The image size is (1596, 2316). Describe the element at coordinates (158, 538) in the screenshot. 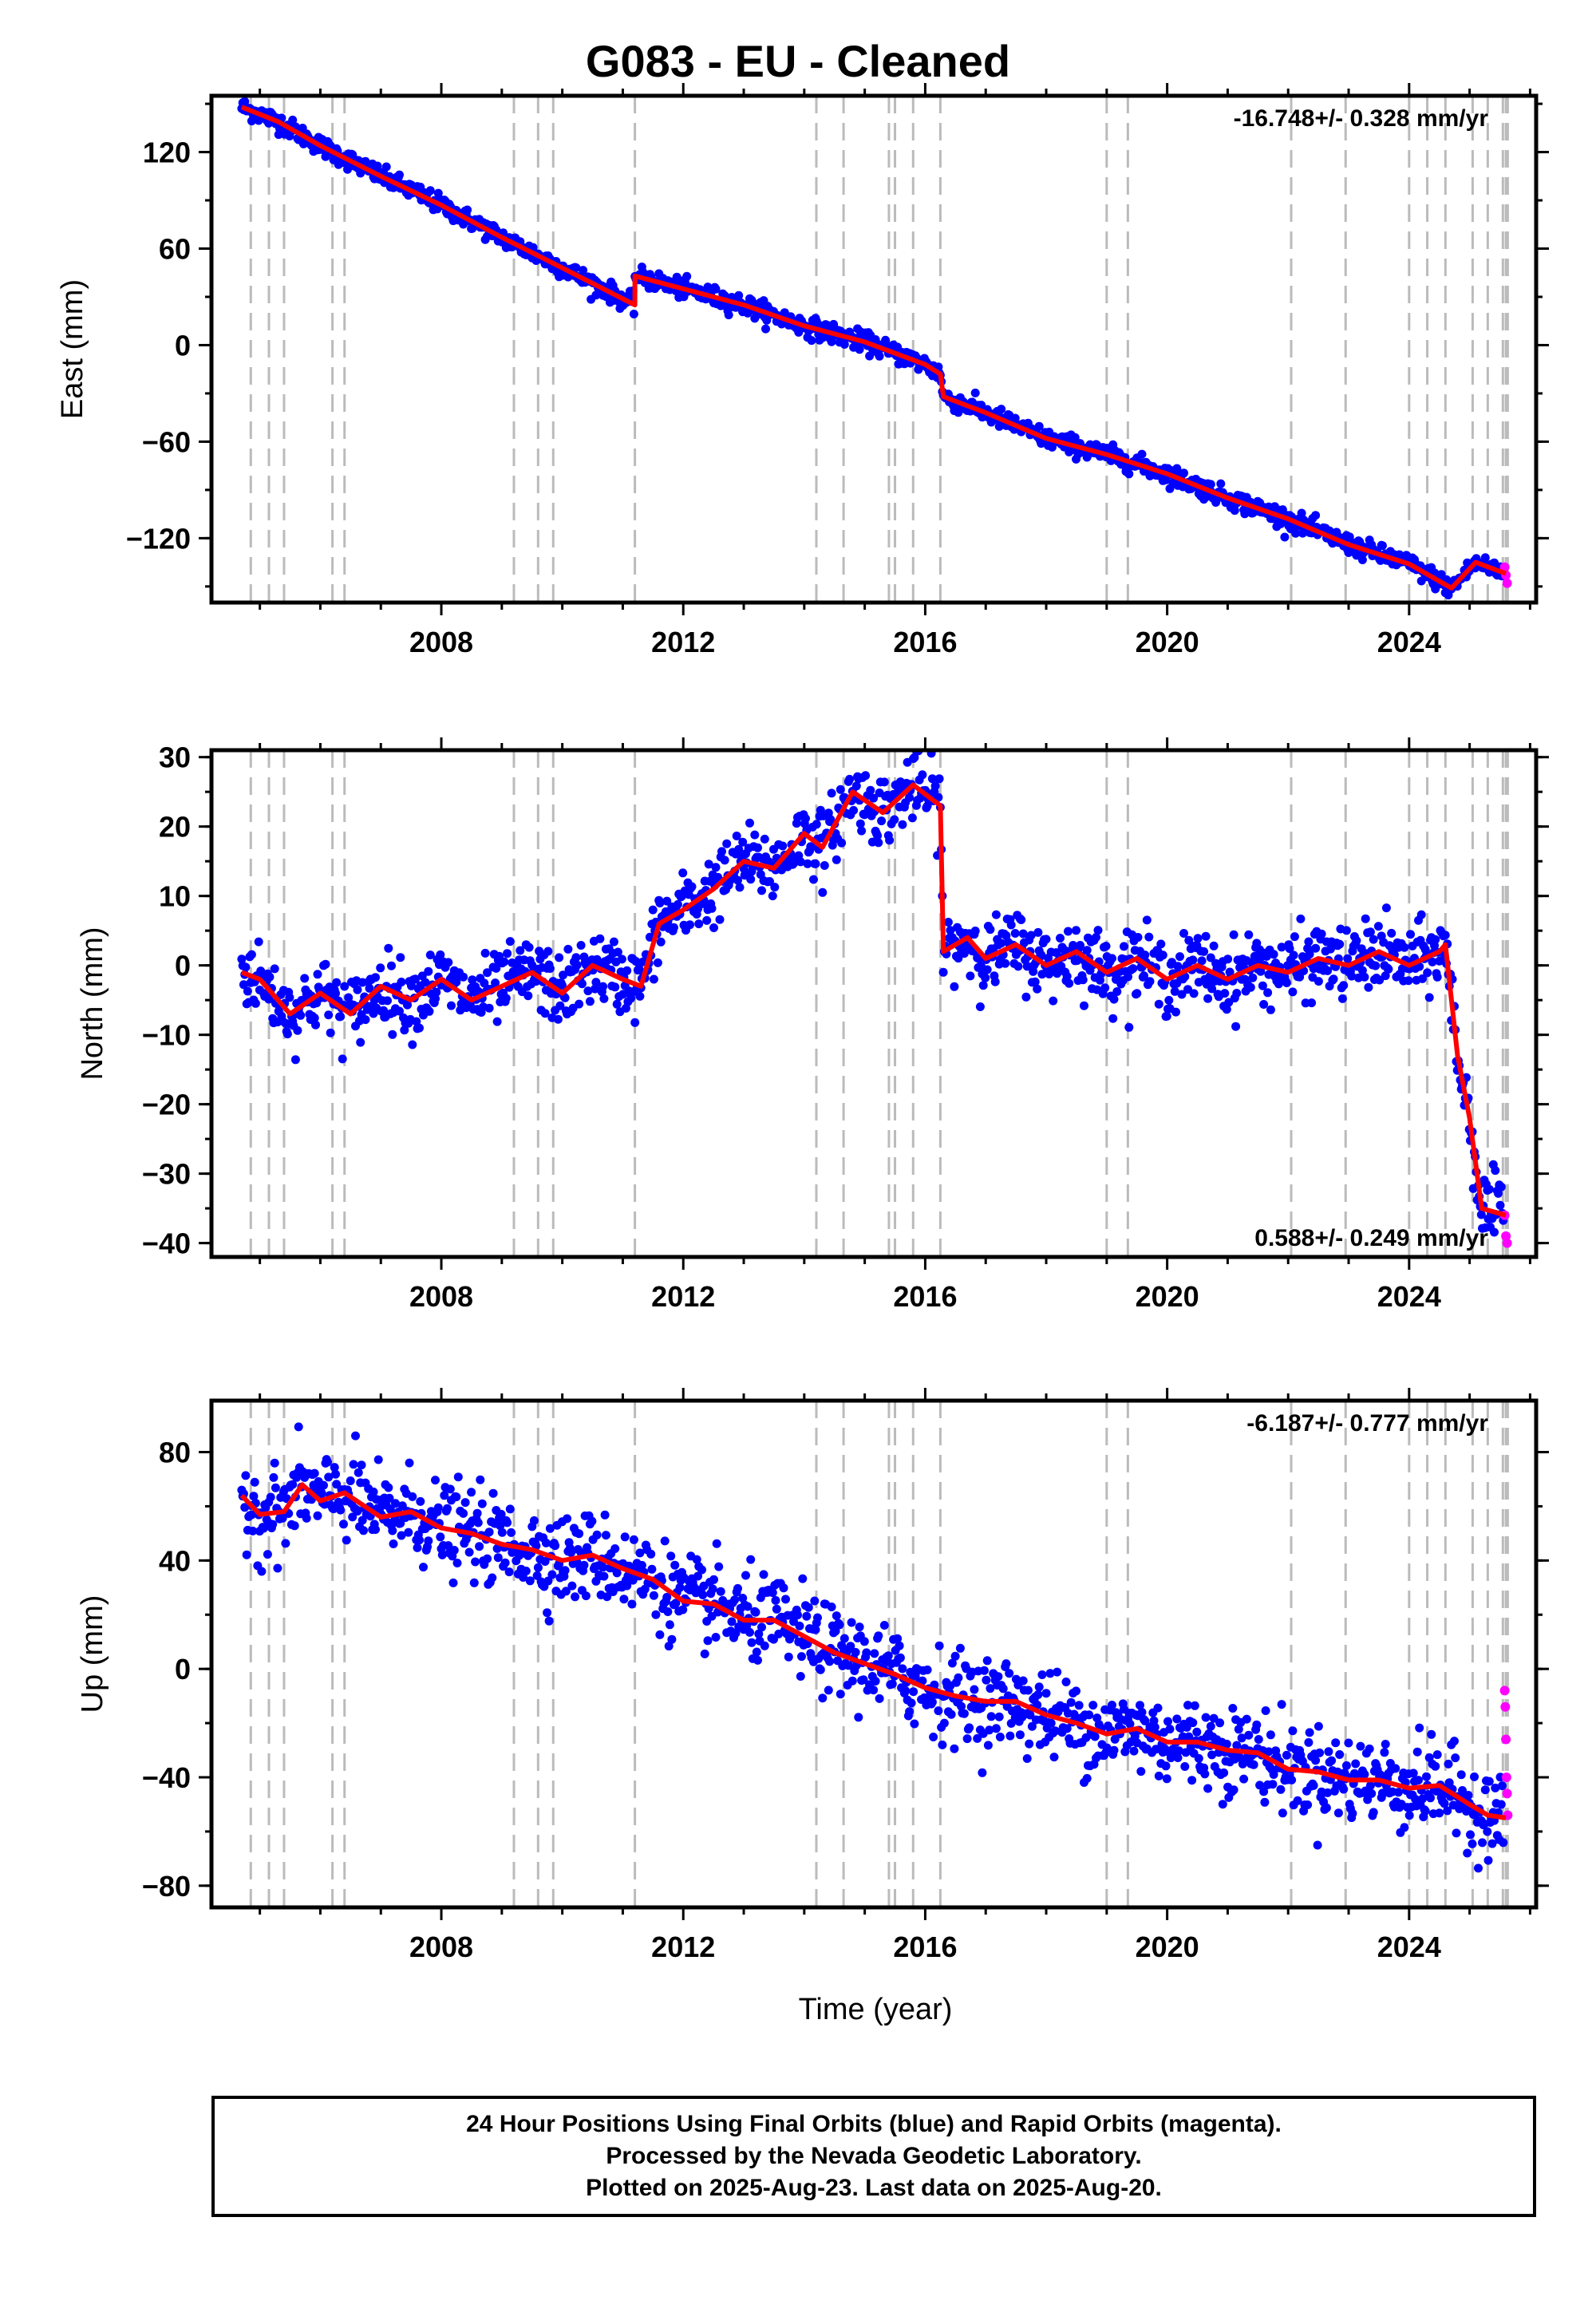

I see `y-tick-label: −120` at that location.